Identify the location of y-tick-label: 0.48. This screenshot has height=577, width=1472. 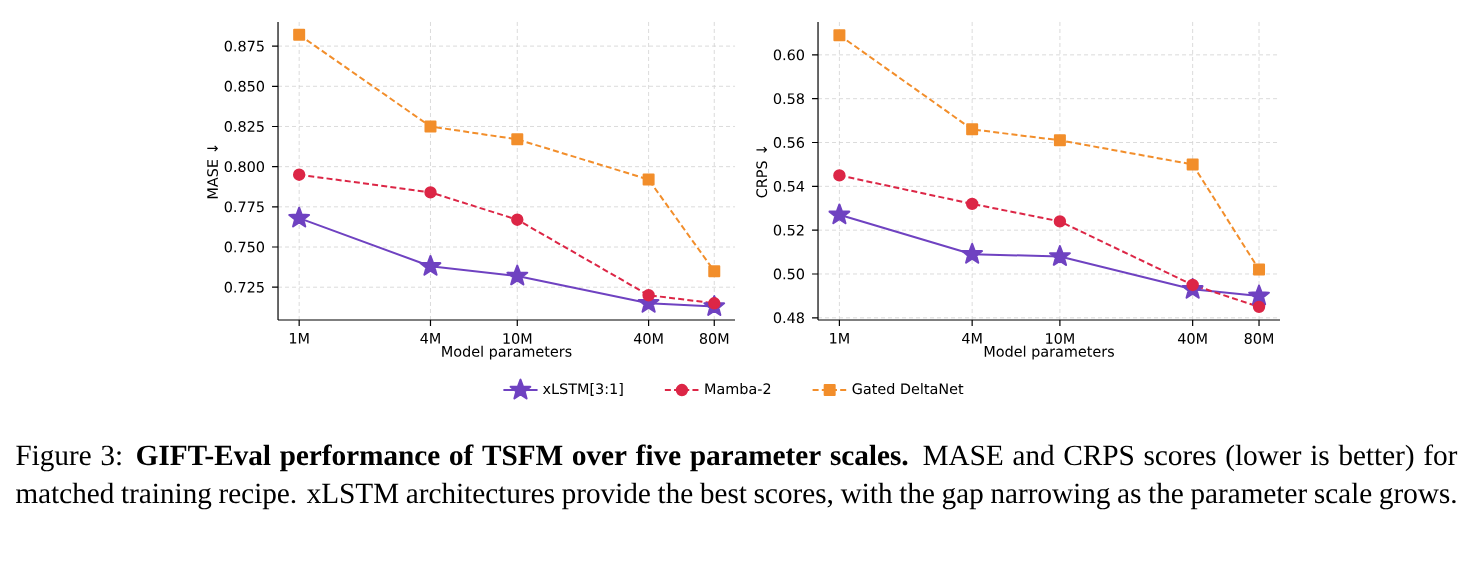
(788, 318).